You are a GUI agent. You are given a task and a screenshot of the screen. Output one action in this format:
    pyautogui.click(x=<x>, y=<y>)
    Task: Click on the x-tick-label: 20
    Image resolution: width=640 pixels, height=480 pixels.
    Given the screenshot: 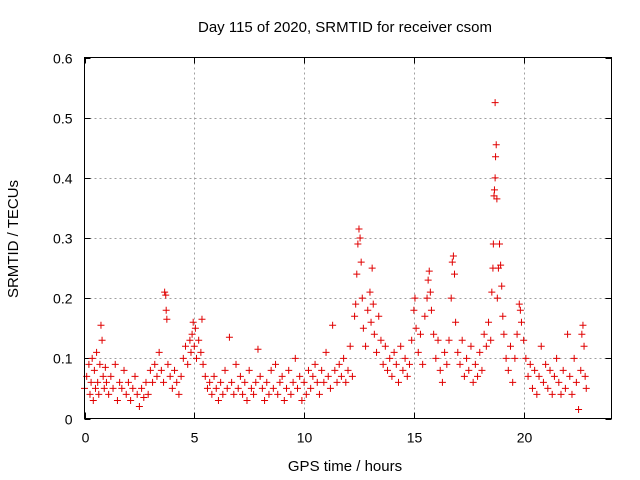 What is the action you would take?
    pyautogui.click(x=525, y=438)
    